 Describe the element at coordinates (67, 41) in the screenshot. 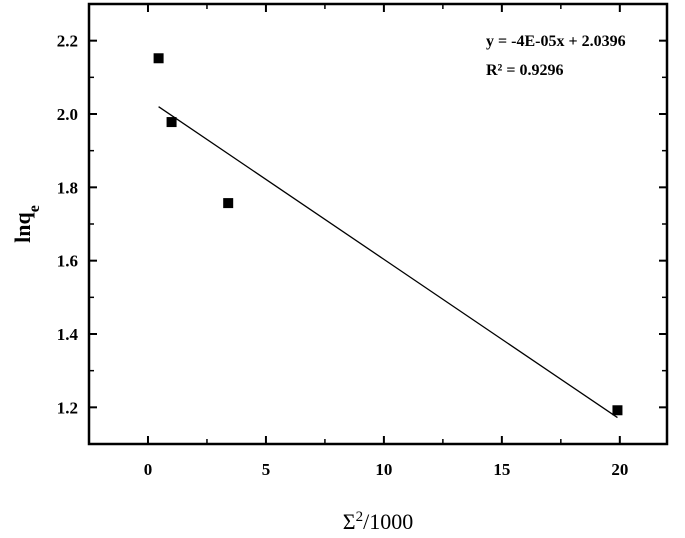

I see `y-tick-label: 2.2` at that location.